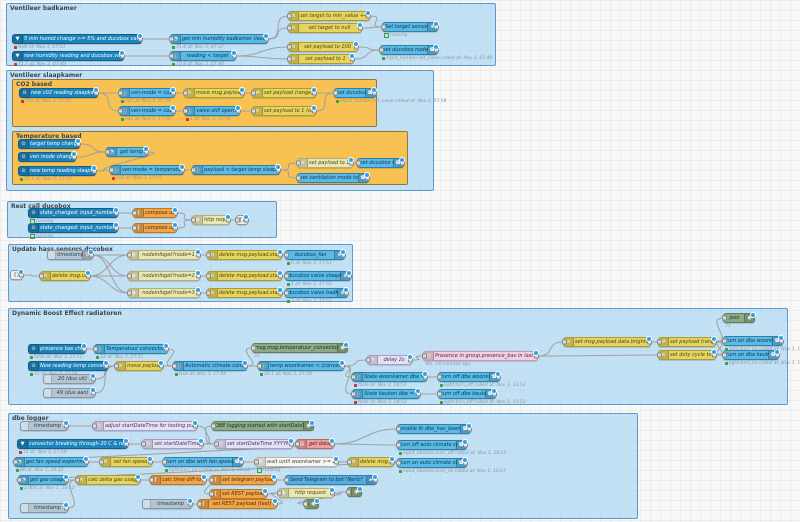  I want to click on node-enable-ib-dbe-has-been-logged-today: ☎enable ib dbe_has_been_logged_today, so click(434, 428).